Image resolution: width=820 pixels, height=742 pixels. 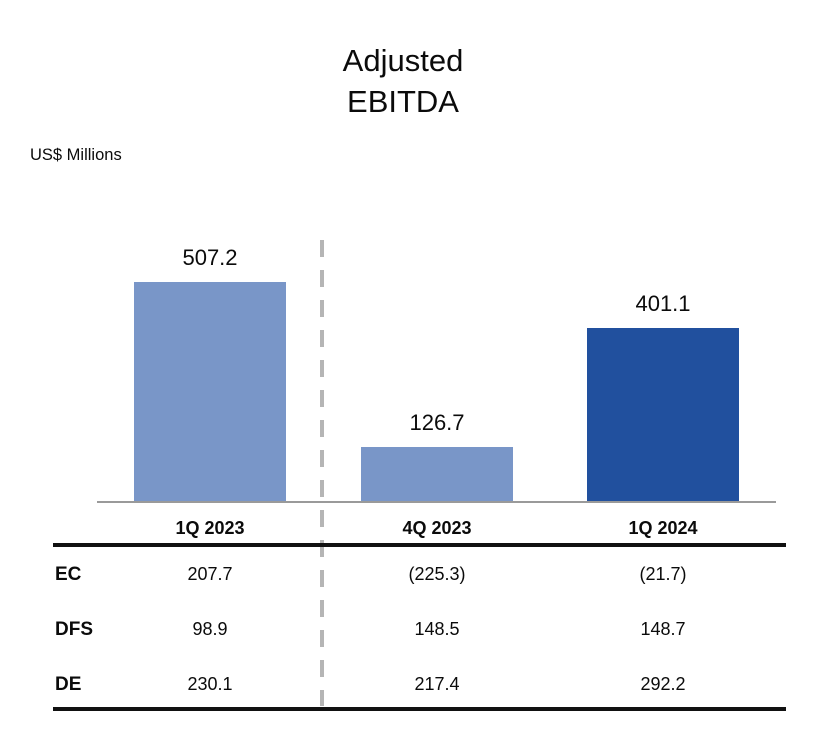 I want to click on cell-value: 148.5, so click(x=437, y=629).